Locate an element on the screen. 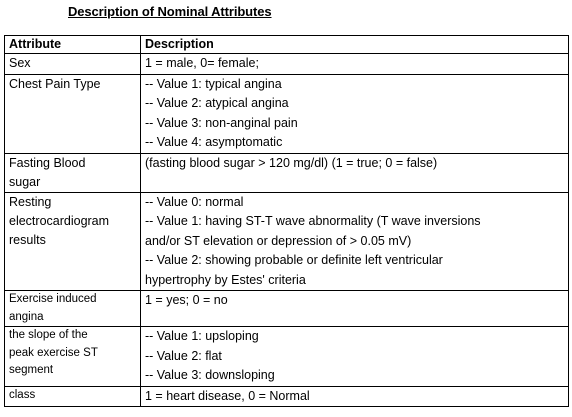  attribute-text: results is located at coordinates (27, 239).